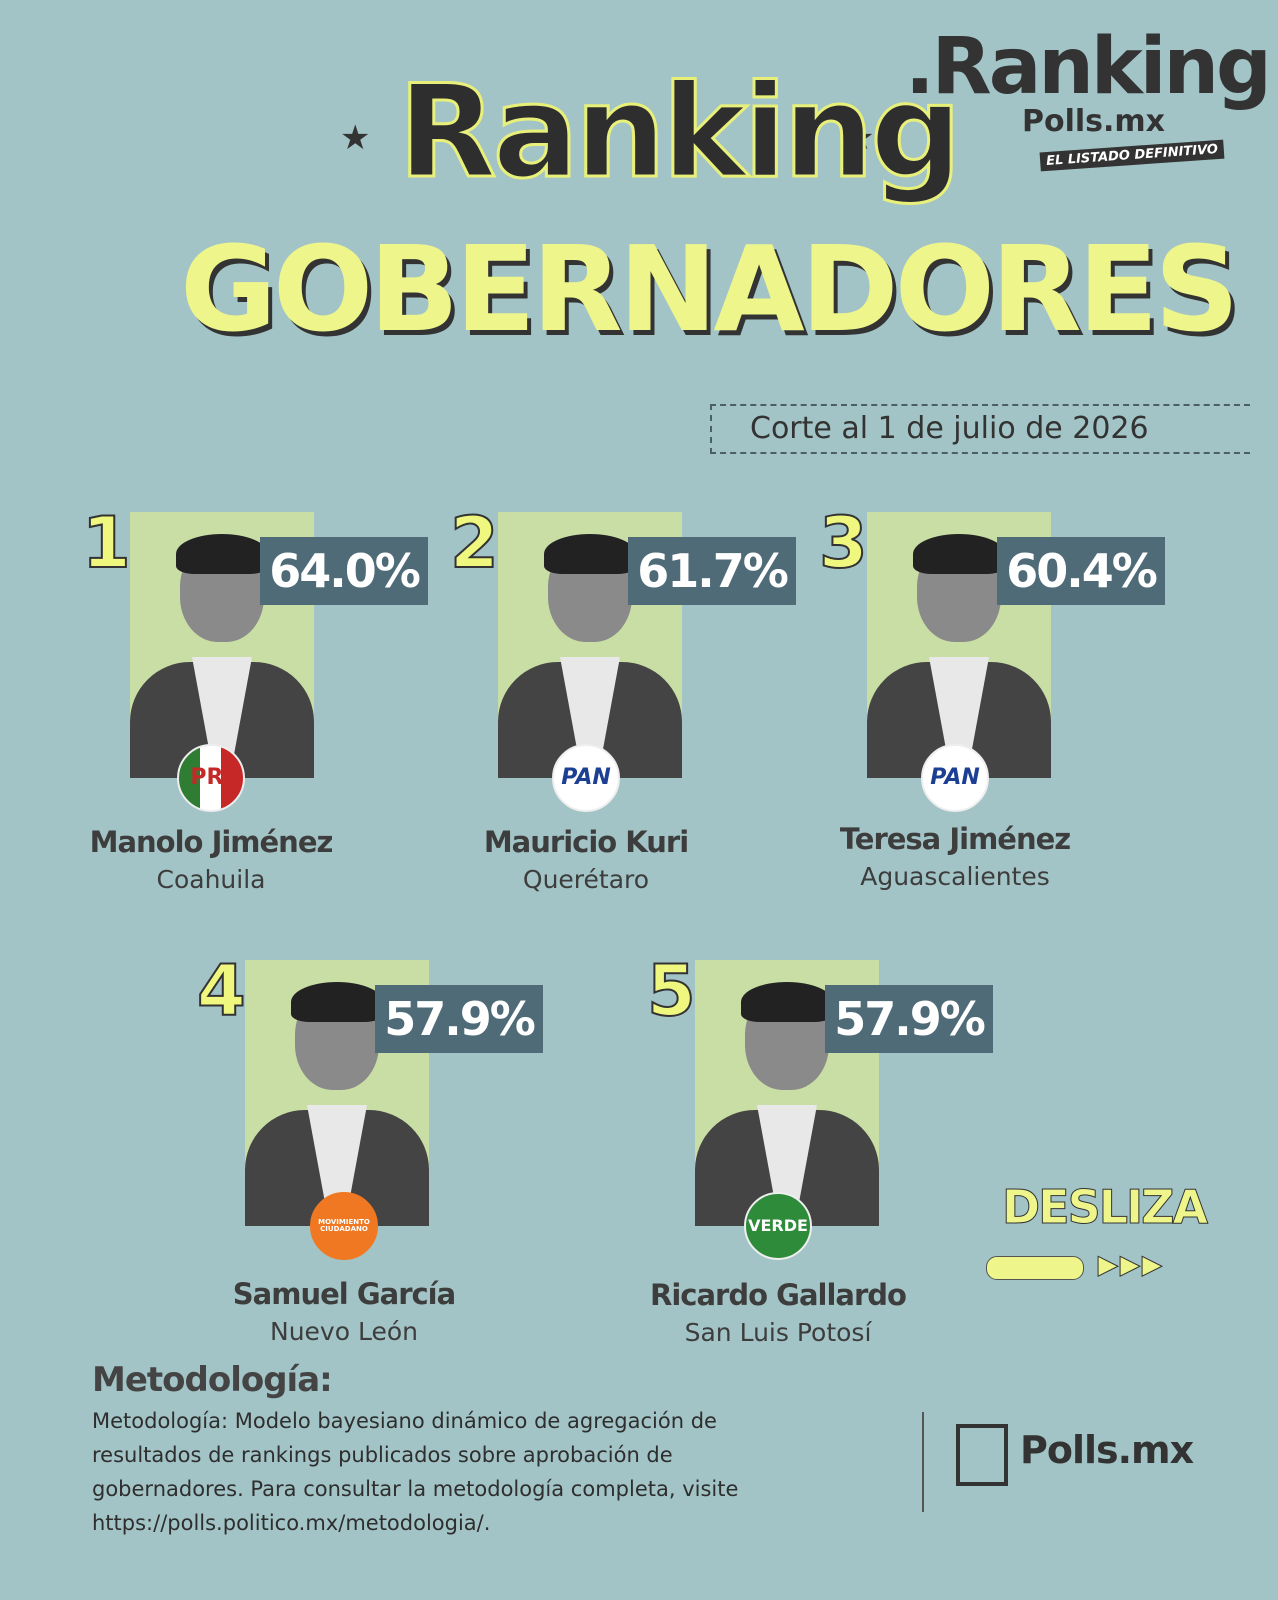 This screenshot has width=1278, height=1600. Describe the element at coordinates (778, 1332) in the screenshot. I see `state: San Luis Potosí` at that location.